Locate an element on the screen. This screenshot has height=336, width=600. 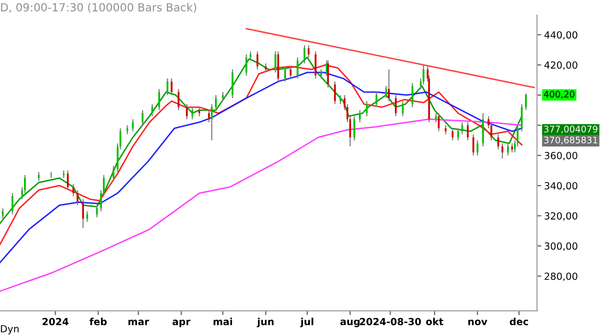
x-tick-label: dec is located at coordinates (519, 322).